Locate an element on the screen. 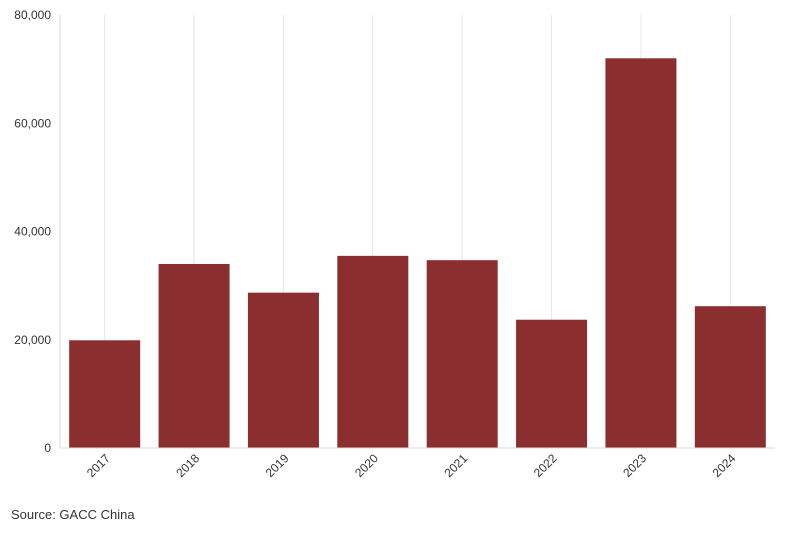 The height and width of the screenshot is (533, 796). bar-2024 is located at coordinates (730, 377).